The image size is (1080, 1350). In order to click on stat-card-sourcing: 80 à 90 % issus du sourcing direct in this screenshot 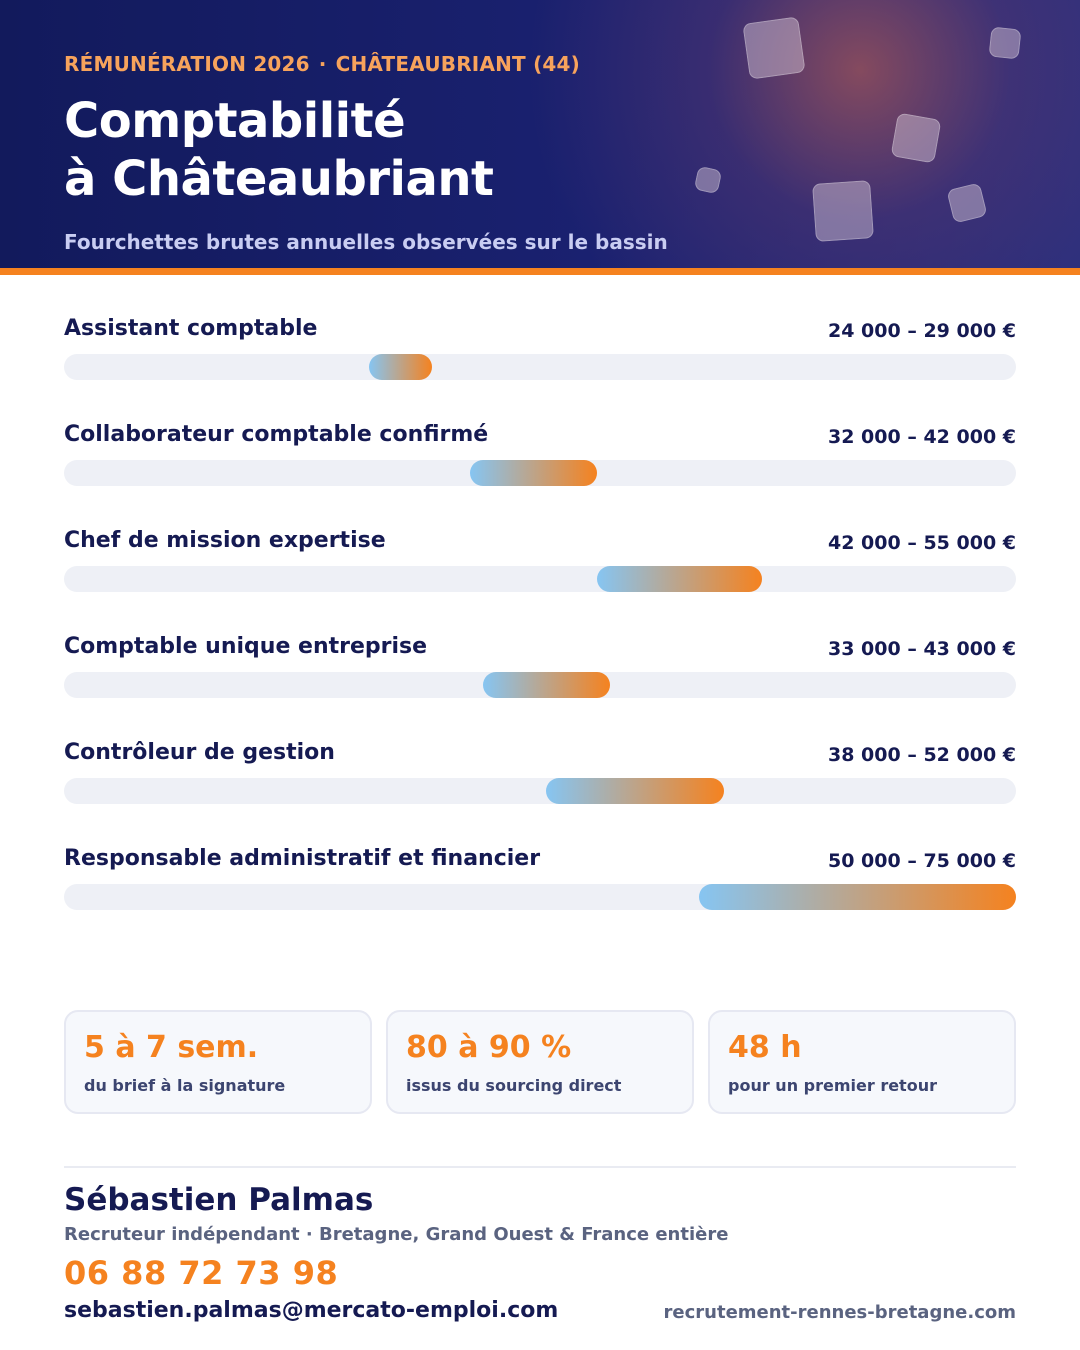, I will do `click(540, 1062)`.